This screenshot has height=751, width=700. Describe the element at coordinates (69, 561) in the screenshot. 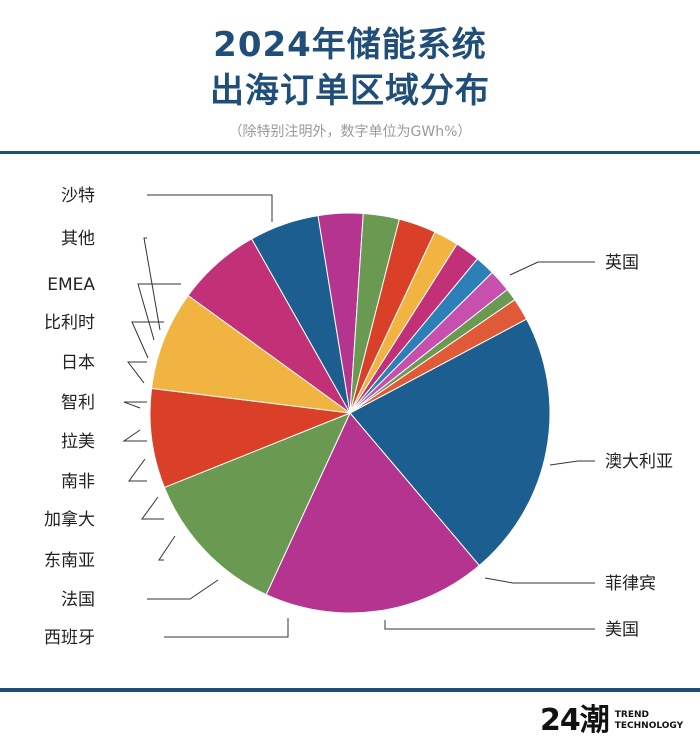

I see `slice-label-8: 东南亚` at that location.